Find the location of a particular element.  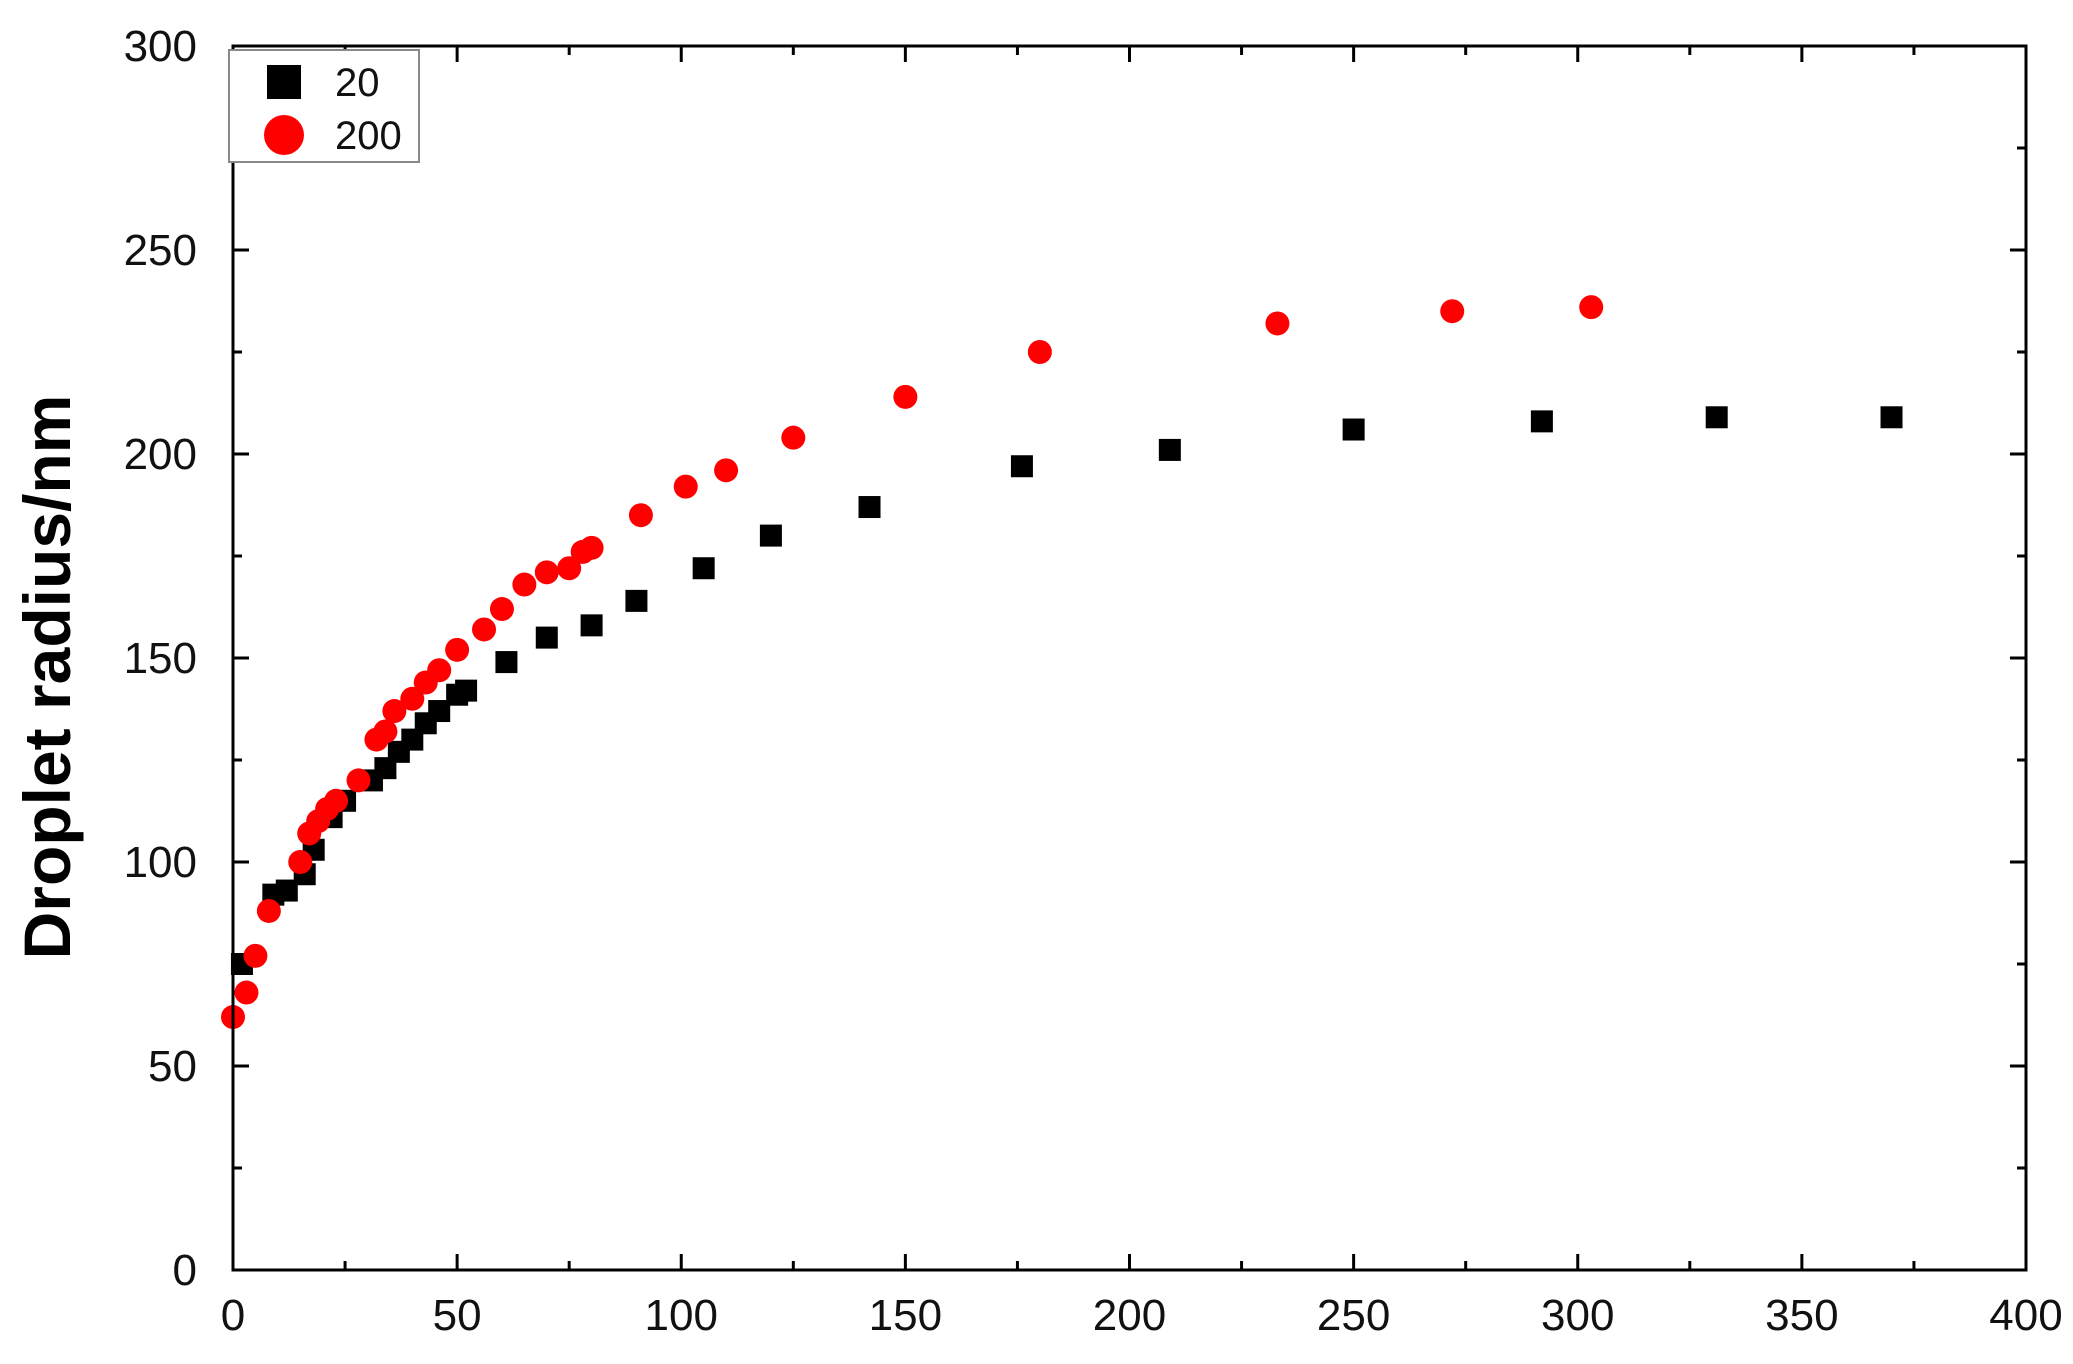

y-axis-title-group: Droplet radius/nm is located at coordinates (47, 677).